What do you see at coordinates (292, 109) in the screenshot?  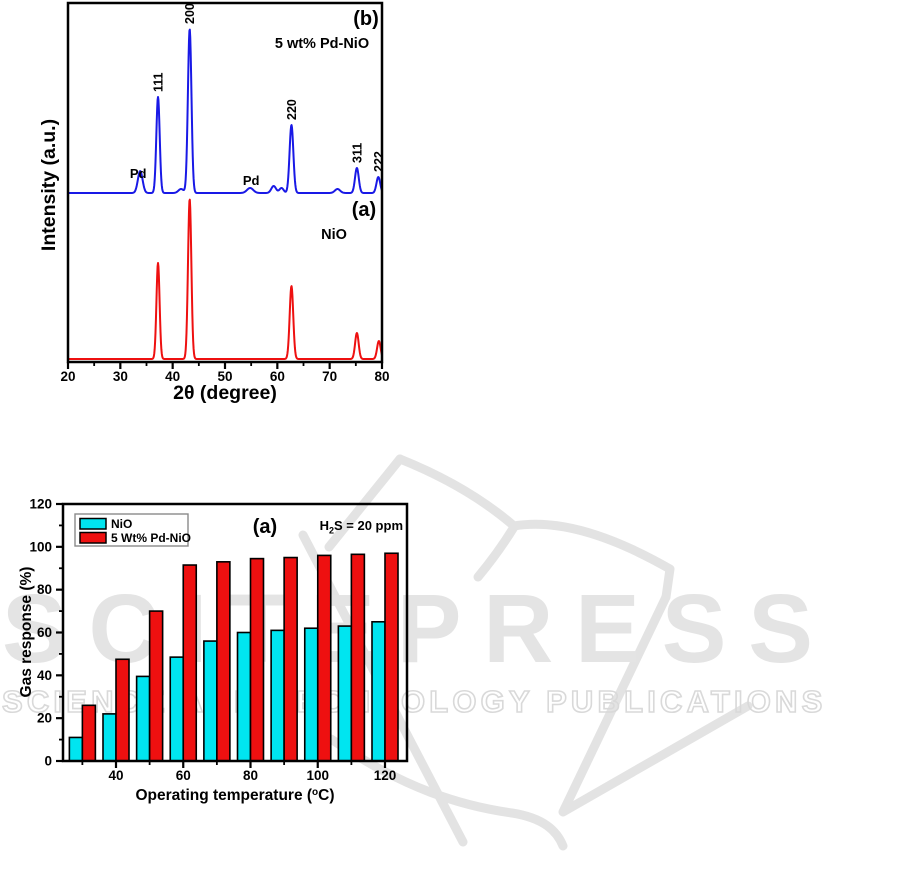 I see `peak-label-220: 220` at bounding box center [292, 109].